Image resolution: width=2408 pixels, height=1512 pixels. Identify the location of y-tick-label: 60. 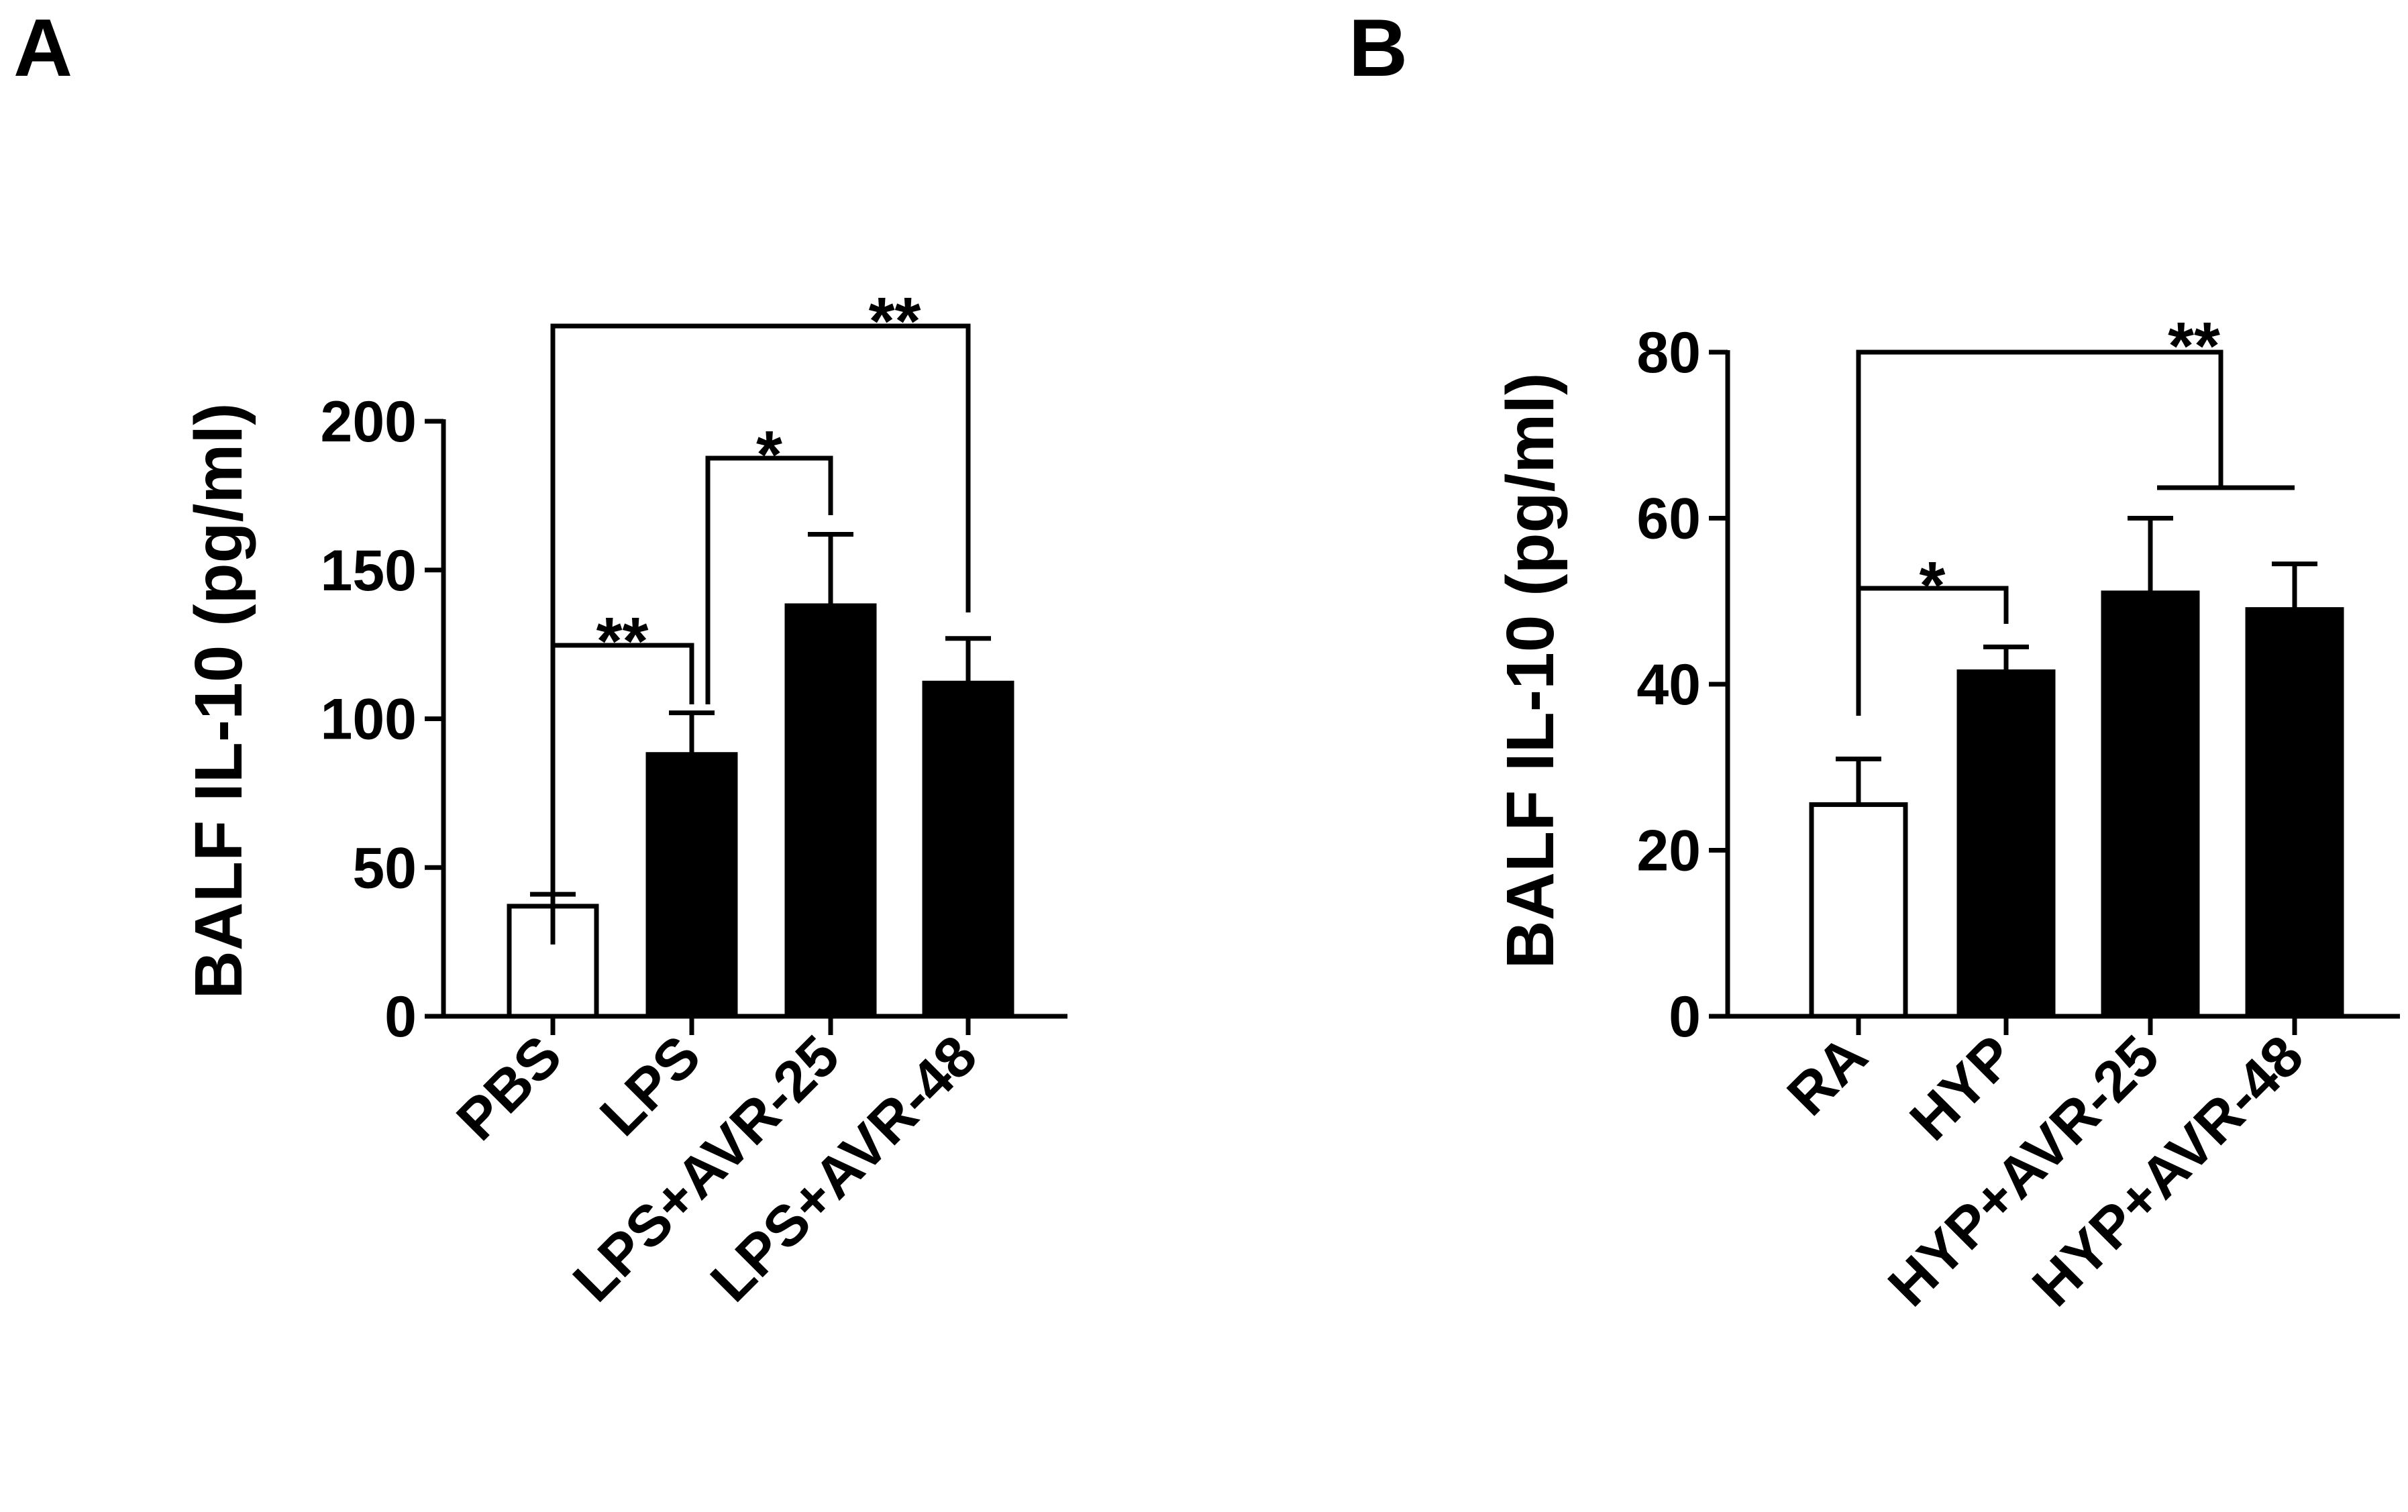
(1668, 519).